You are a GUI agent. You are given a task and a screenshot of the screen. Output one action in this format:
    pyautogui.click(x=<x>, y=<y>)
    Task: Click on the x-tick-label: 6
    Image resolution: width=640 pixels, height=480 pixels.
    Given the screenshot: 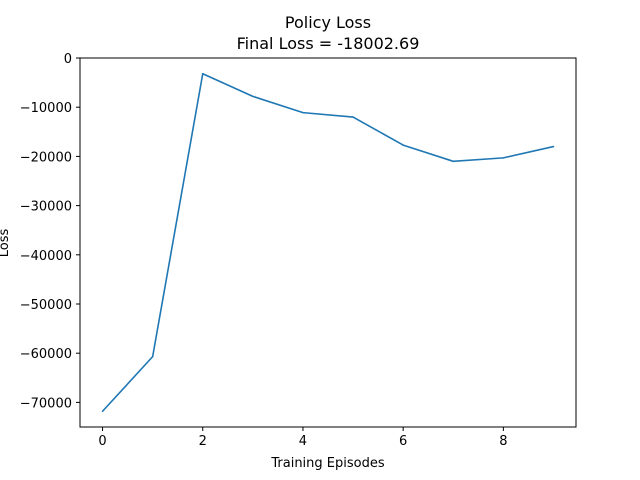 What is the action you would take?
    pyautogui.click(x=403, y=441)
    